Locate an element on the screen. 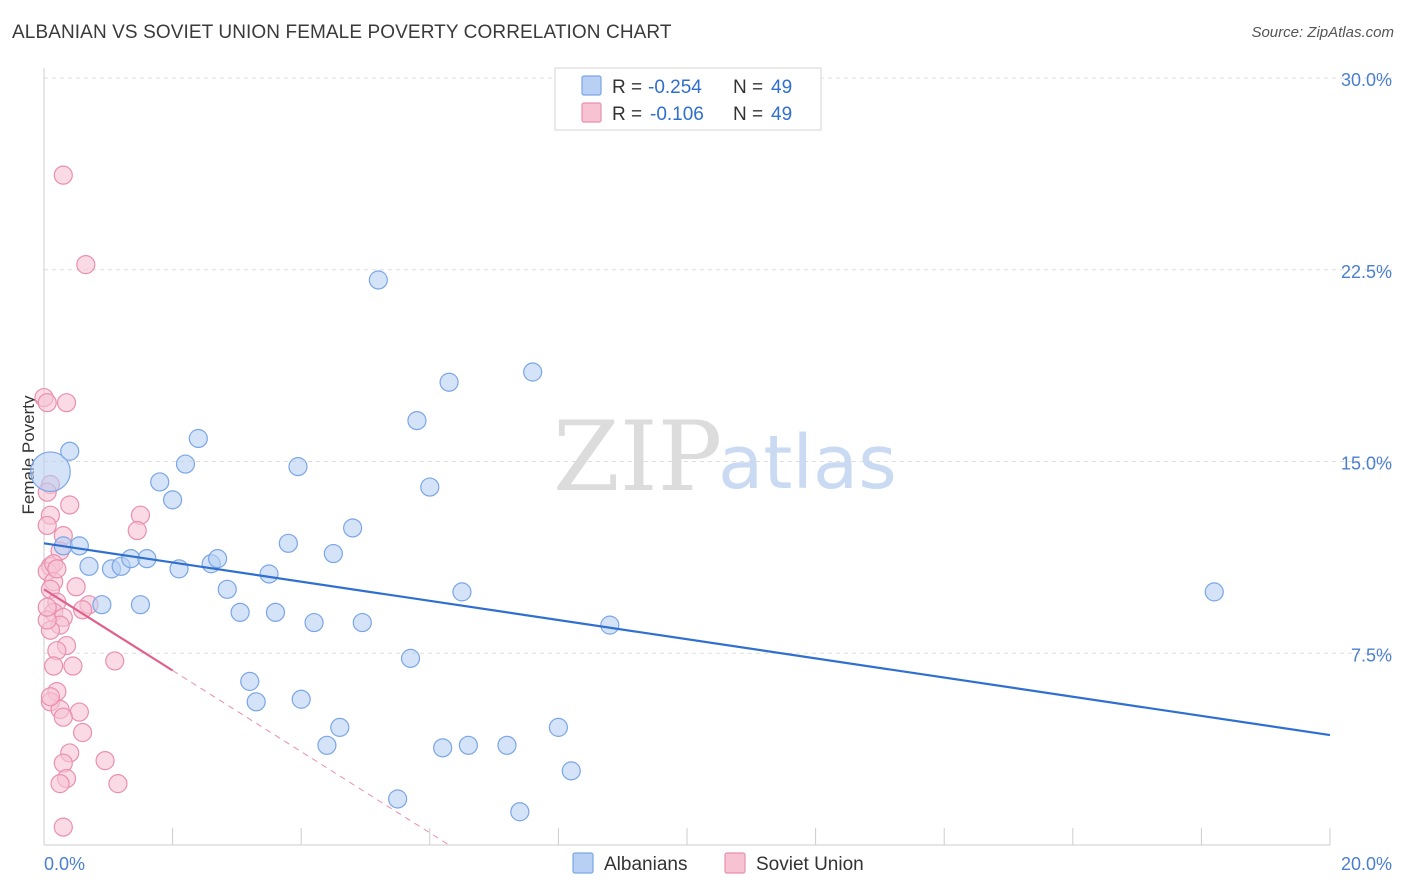  watermark-zip: ZIP is located at coordinates (637, 457).